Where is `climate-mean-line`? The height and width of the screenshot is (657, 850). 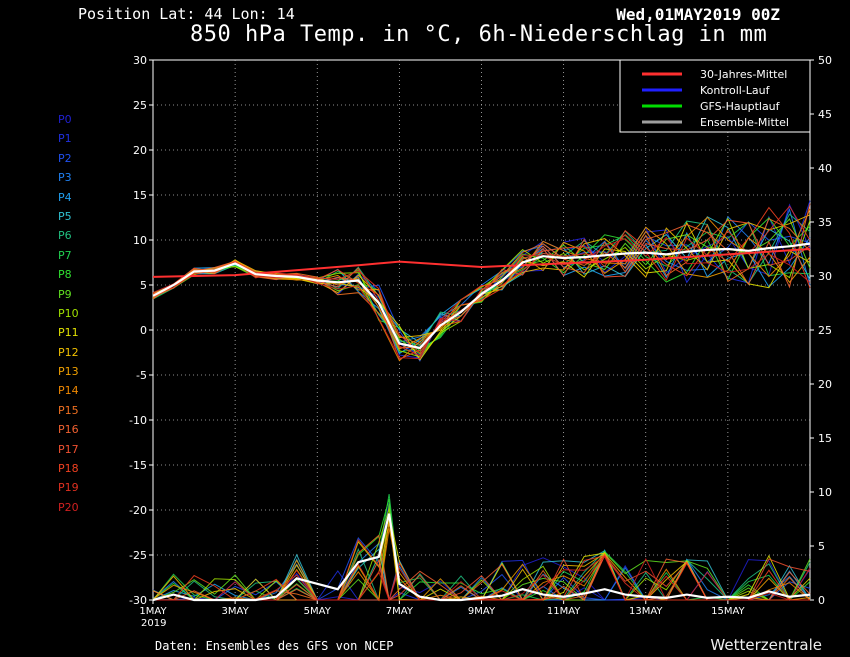 climate-mean-line is located at coordinates (481, 263).